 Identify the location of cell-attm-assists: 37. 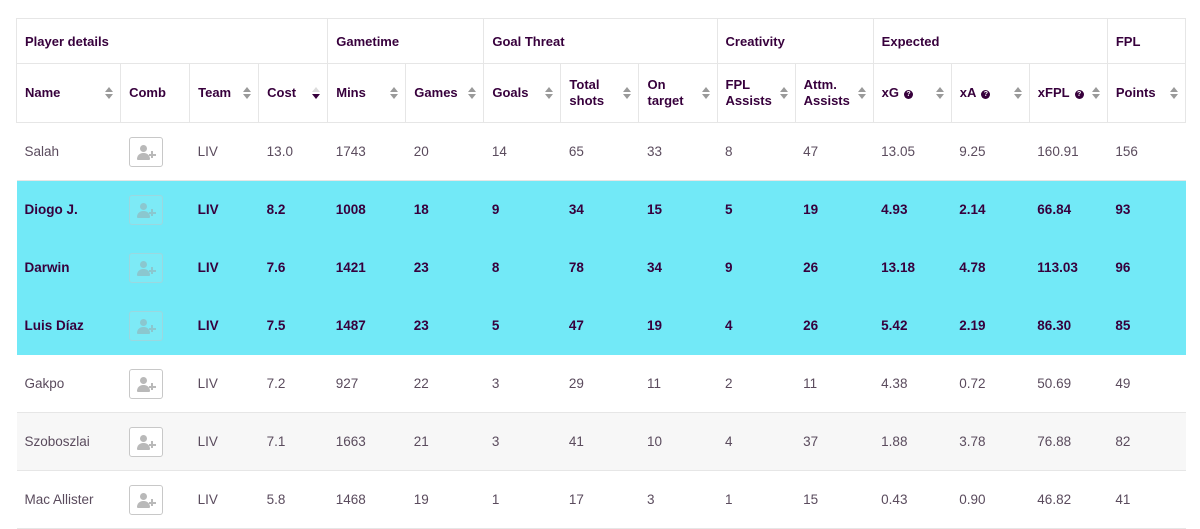
(834, 441).